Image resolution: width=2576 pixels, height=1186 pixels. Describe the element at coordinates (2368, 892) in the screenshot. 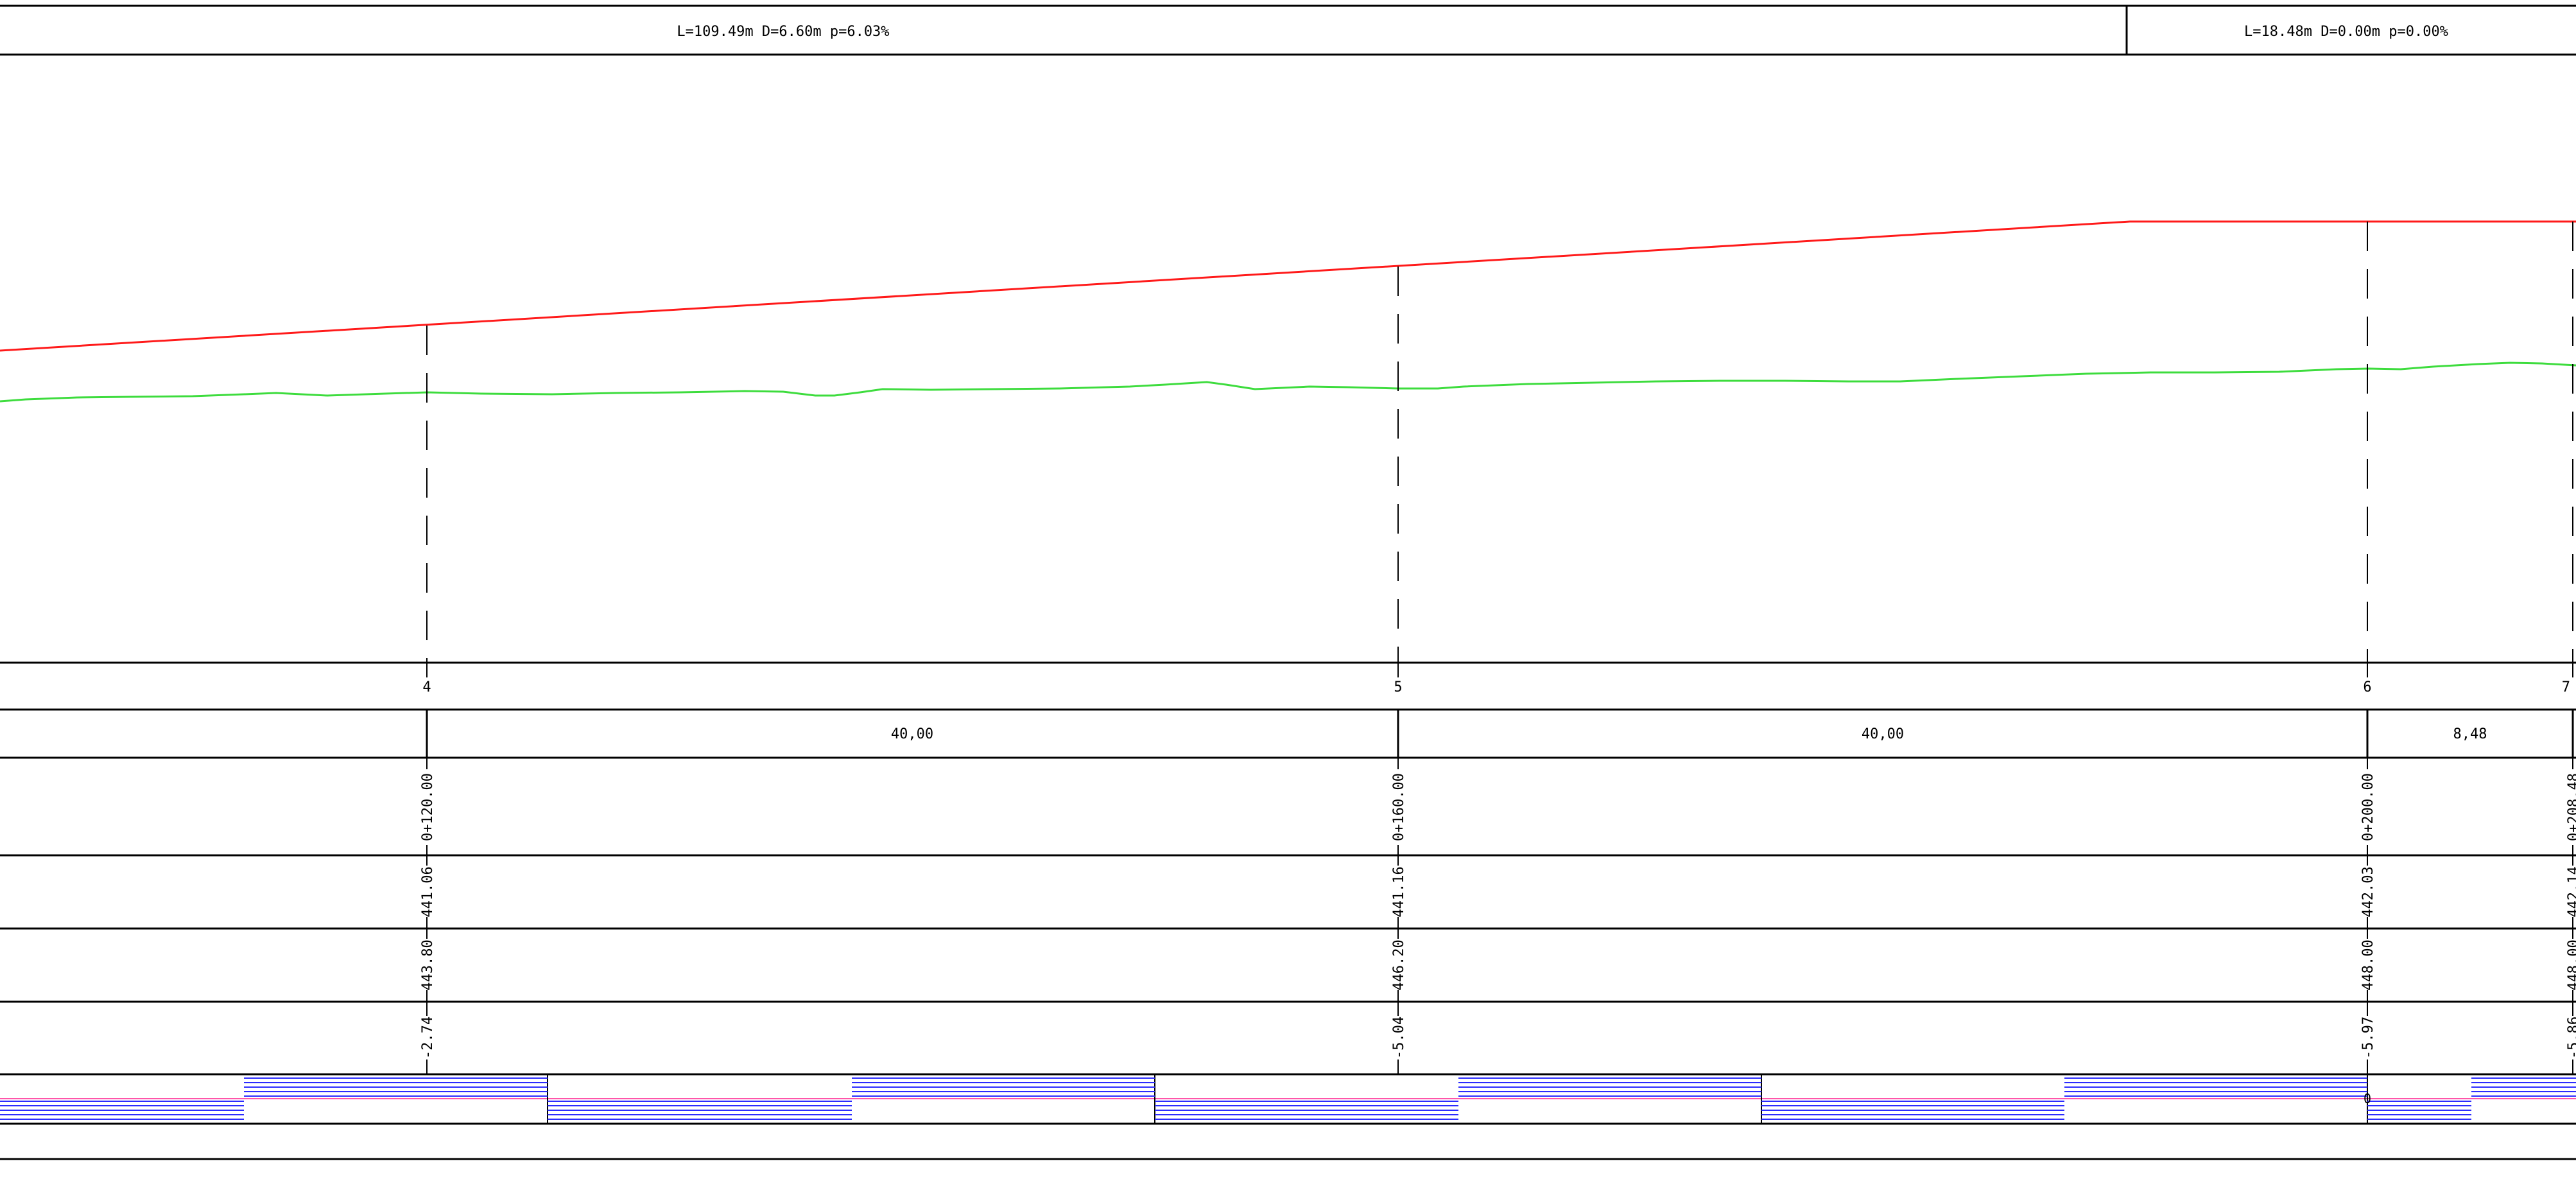

I see `terrain-elevation: 442.03` at that location.